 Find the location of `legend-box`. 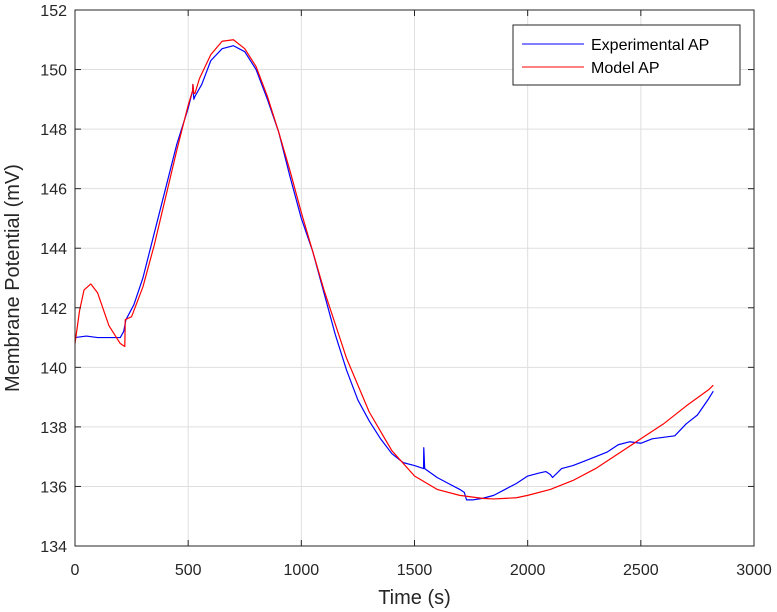

legend-box is located at coordinates (626, 55).